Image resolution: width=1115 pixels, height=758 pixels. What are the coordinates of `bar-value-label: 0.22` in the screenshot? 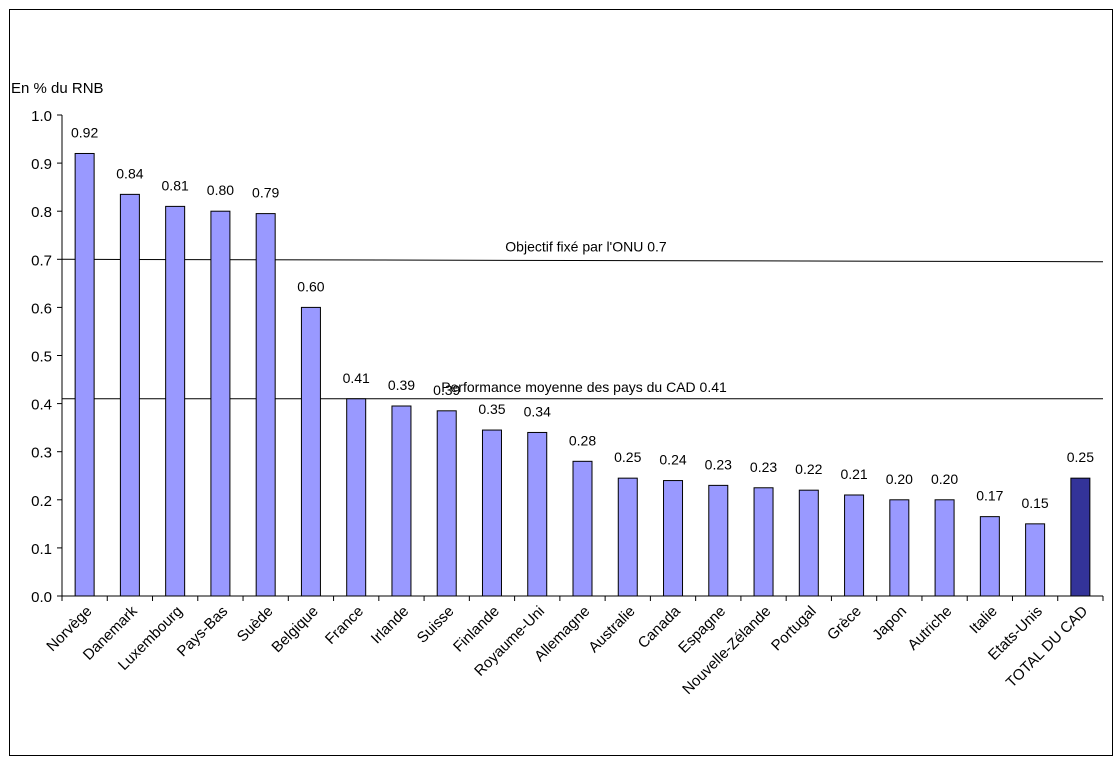 It's located at (808, 469).